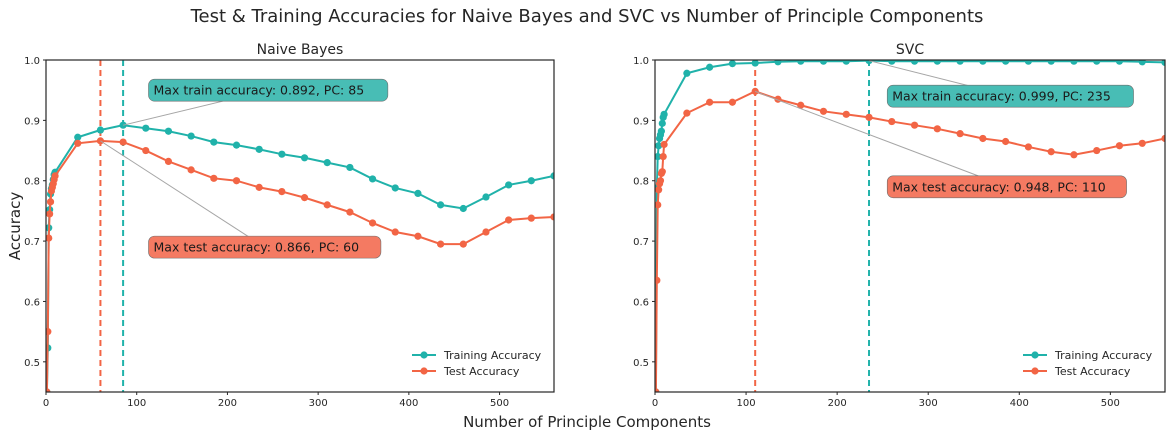 Image resolution: width=1170 pixels, height=436 pixels. Describe the element at coordinates (999, 186) in the screenshot. I see `annotation-text: Max test accuracy: 0.948, PC: 110` at that location.